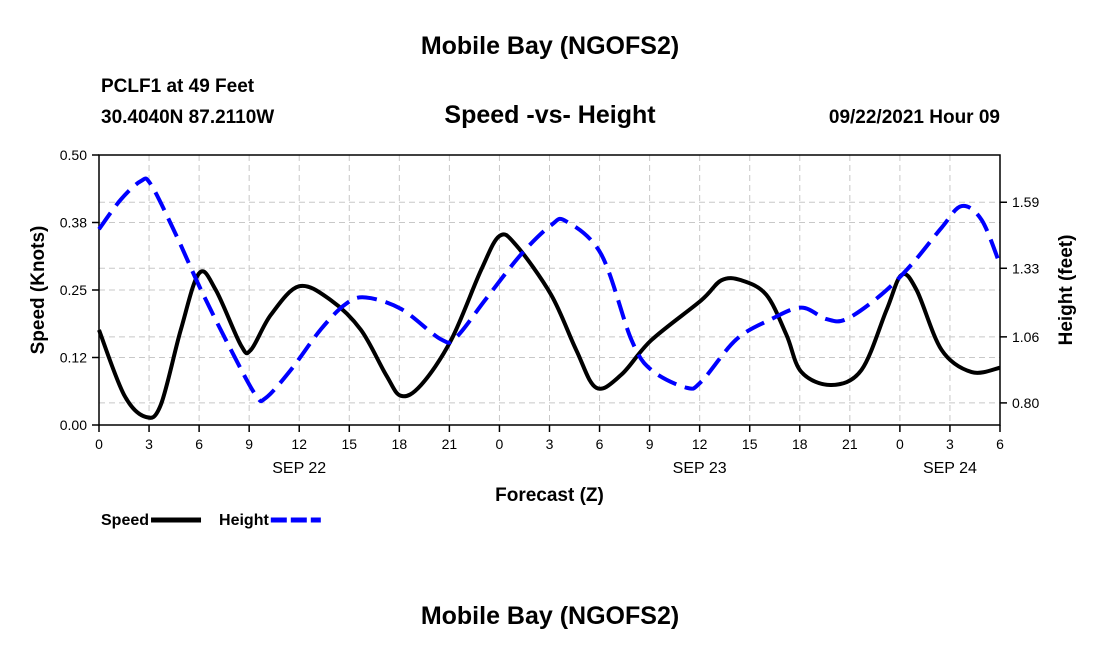 This screenshot has height=650, width=1100. What do you see at coordinates (73, 155) in the screenshot?
I see `y-tick-label: 0.50` at bounding box center [73, 155].